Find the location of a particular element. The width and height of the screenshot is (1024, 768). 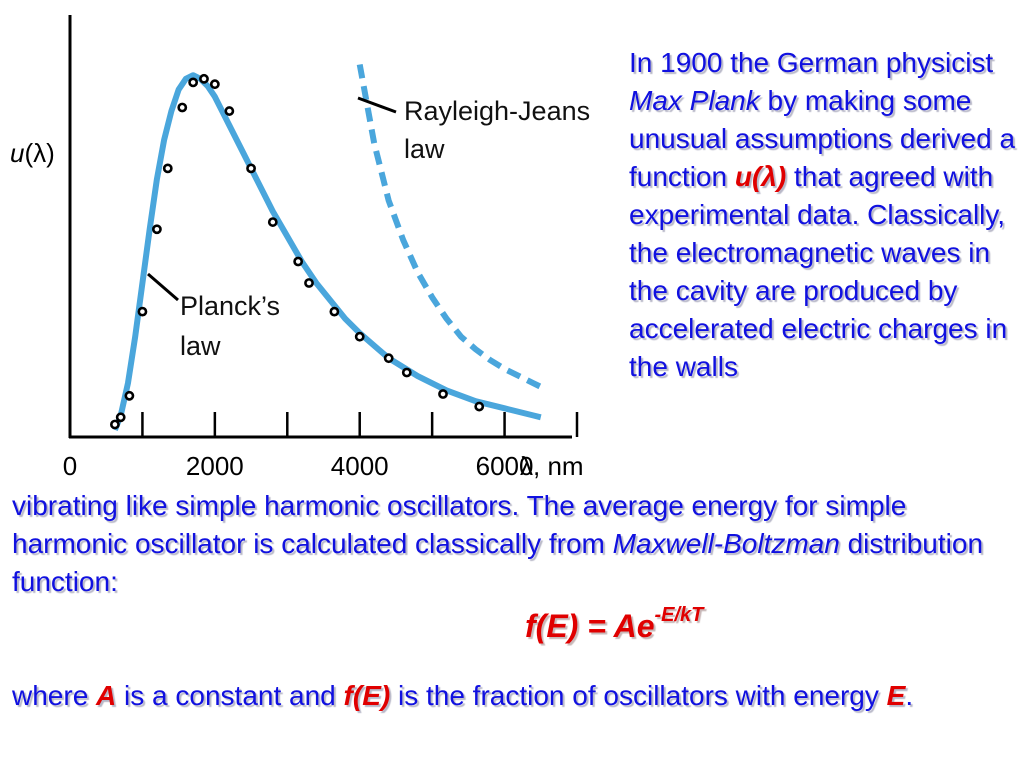

x-tick-labels: 0 2000 4000 6000 is located at coordinates (298, 466).